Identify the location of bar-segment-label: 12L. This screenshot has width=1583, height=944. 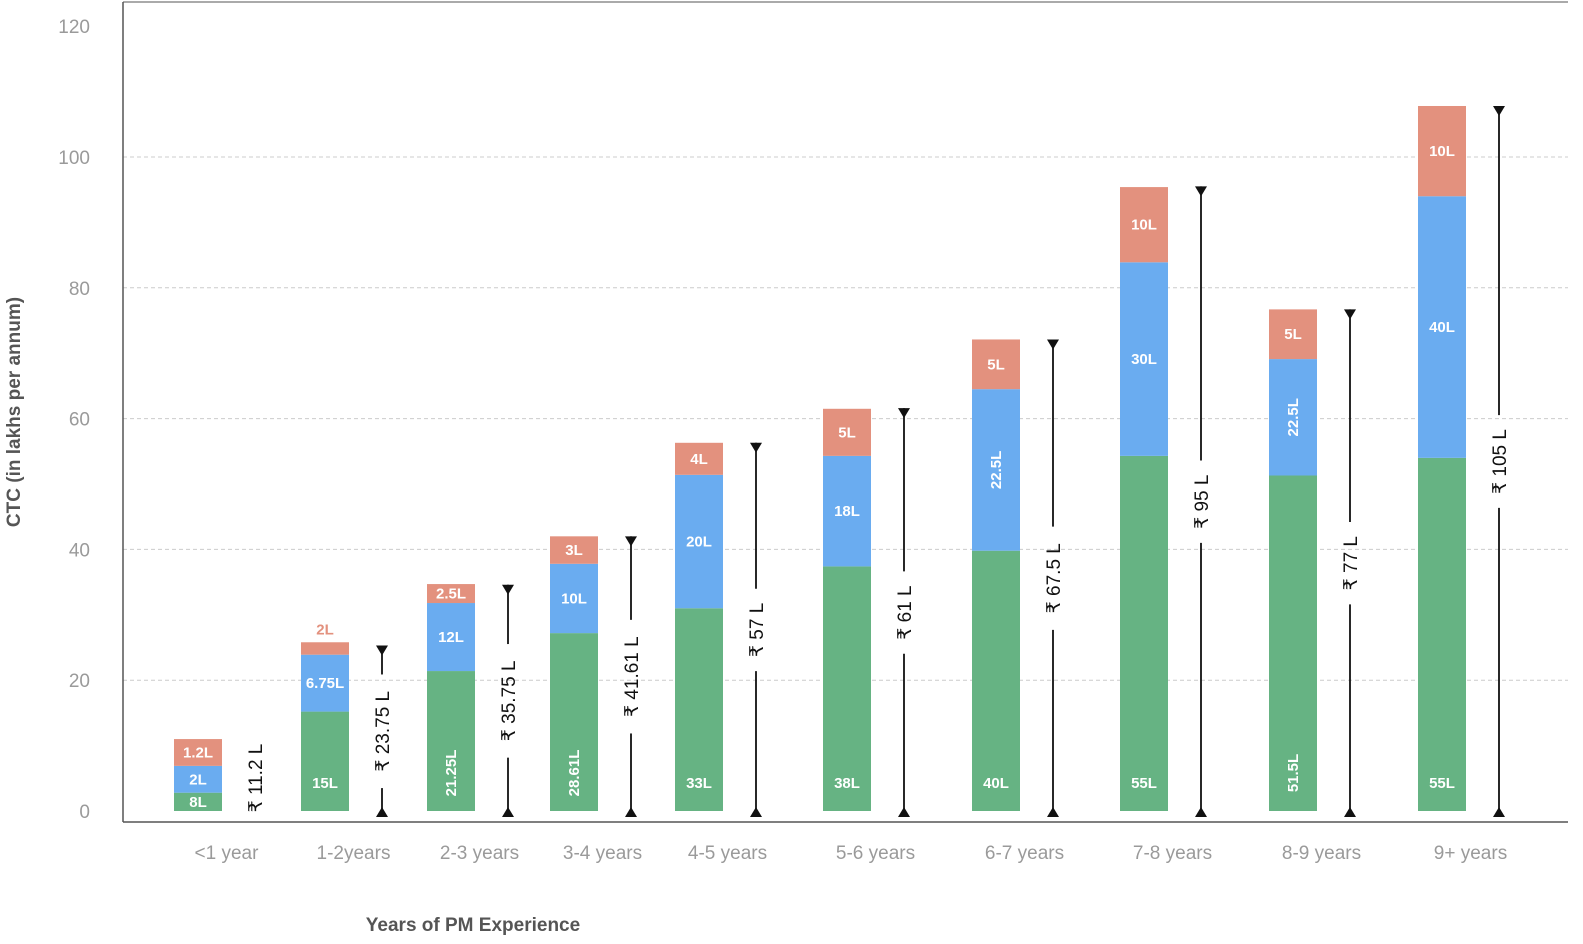
(451, 637).